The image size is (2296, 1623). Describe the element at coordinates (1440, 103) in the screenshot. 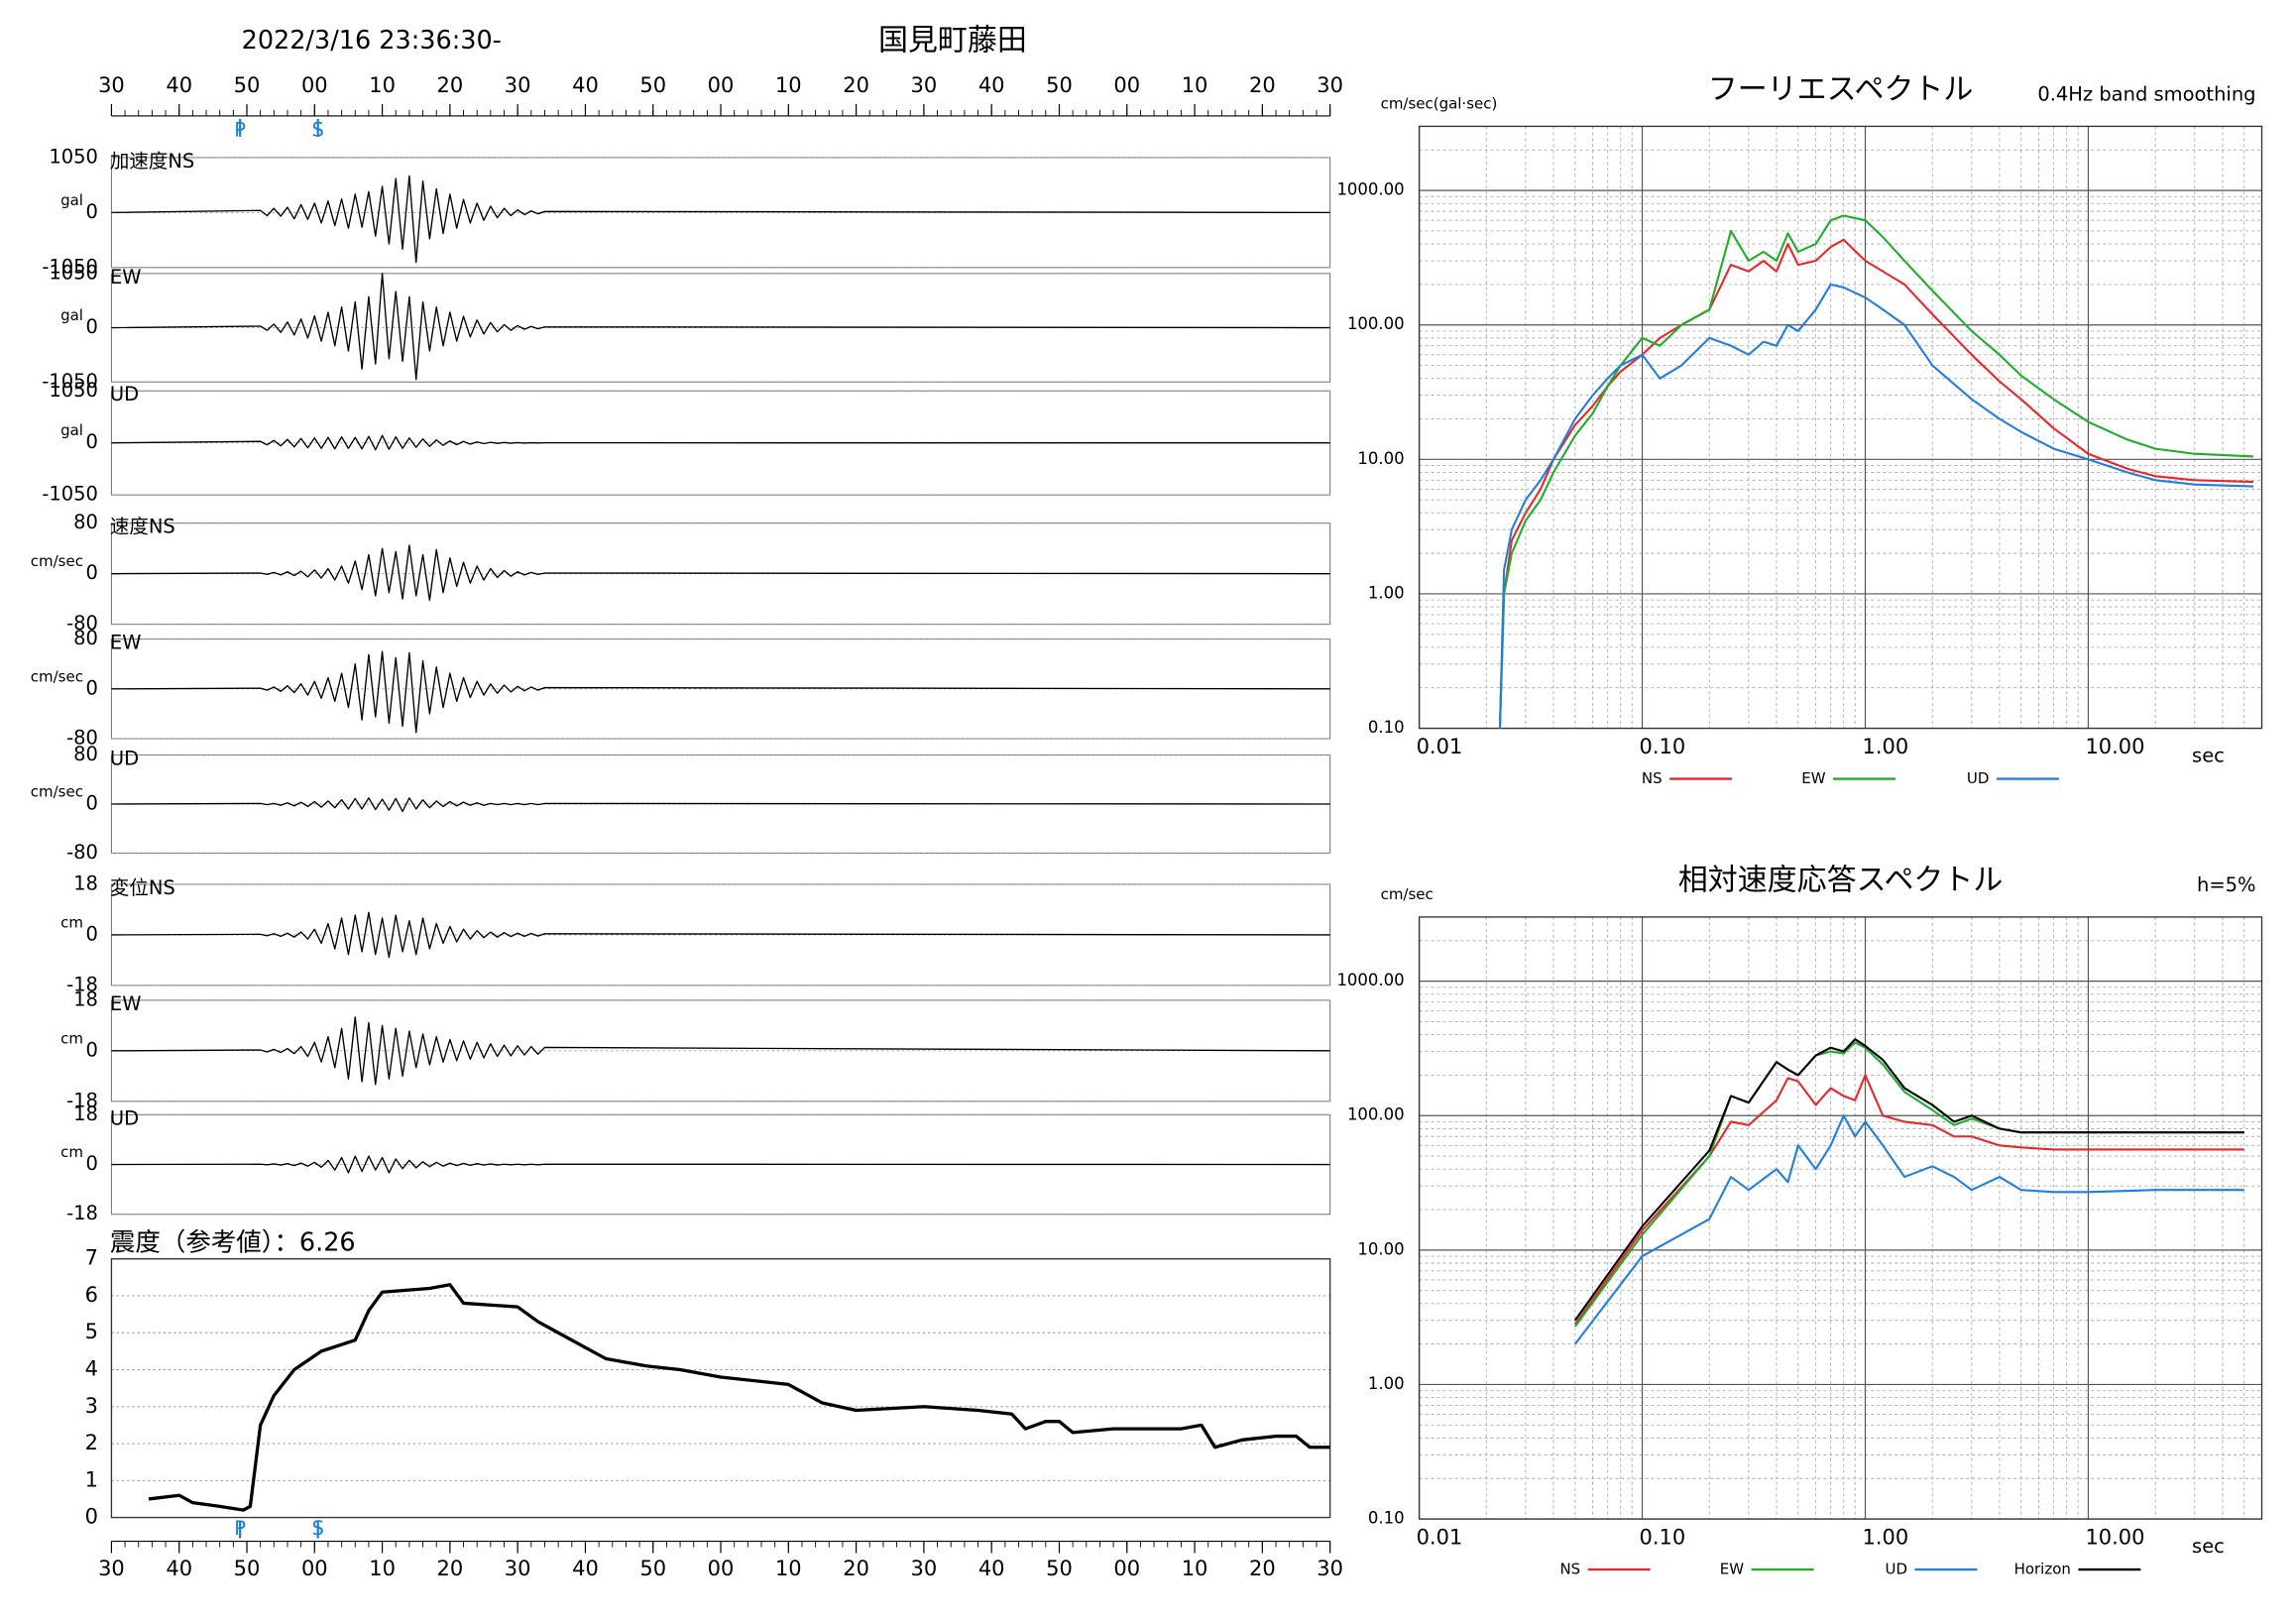

I see `y-axis-label: cm/sec(gal·sec)` at that location.